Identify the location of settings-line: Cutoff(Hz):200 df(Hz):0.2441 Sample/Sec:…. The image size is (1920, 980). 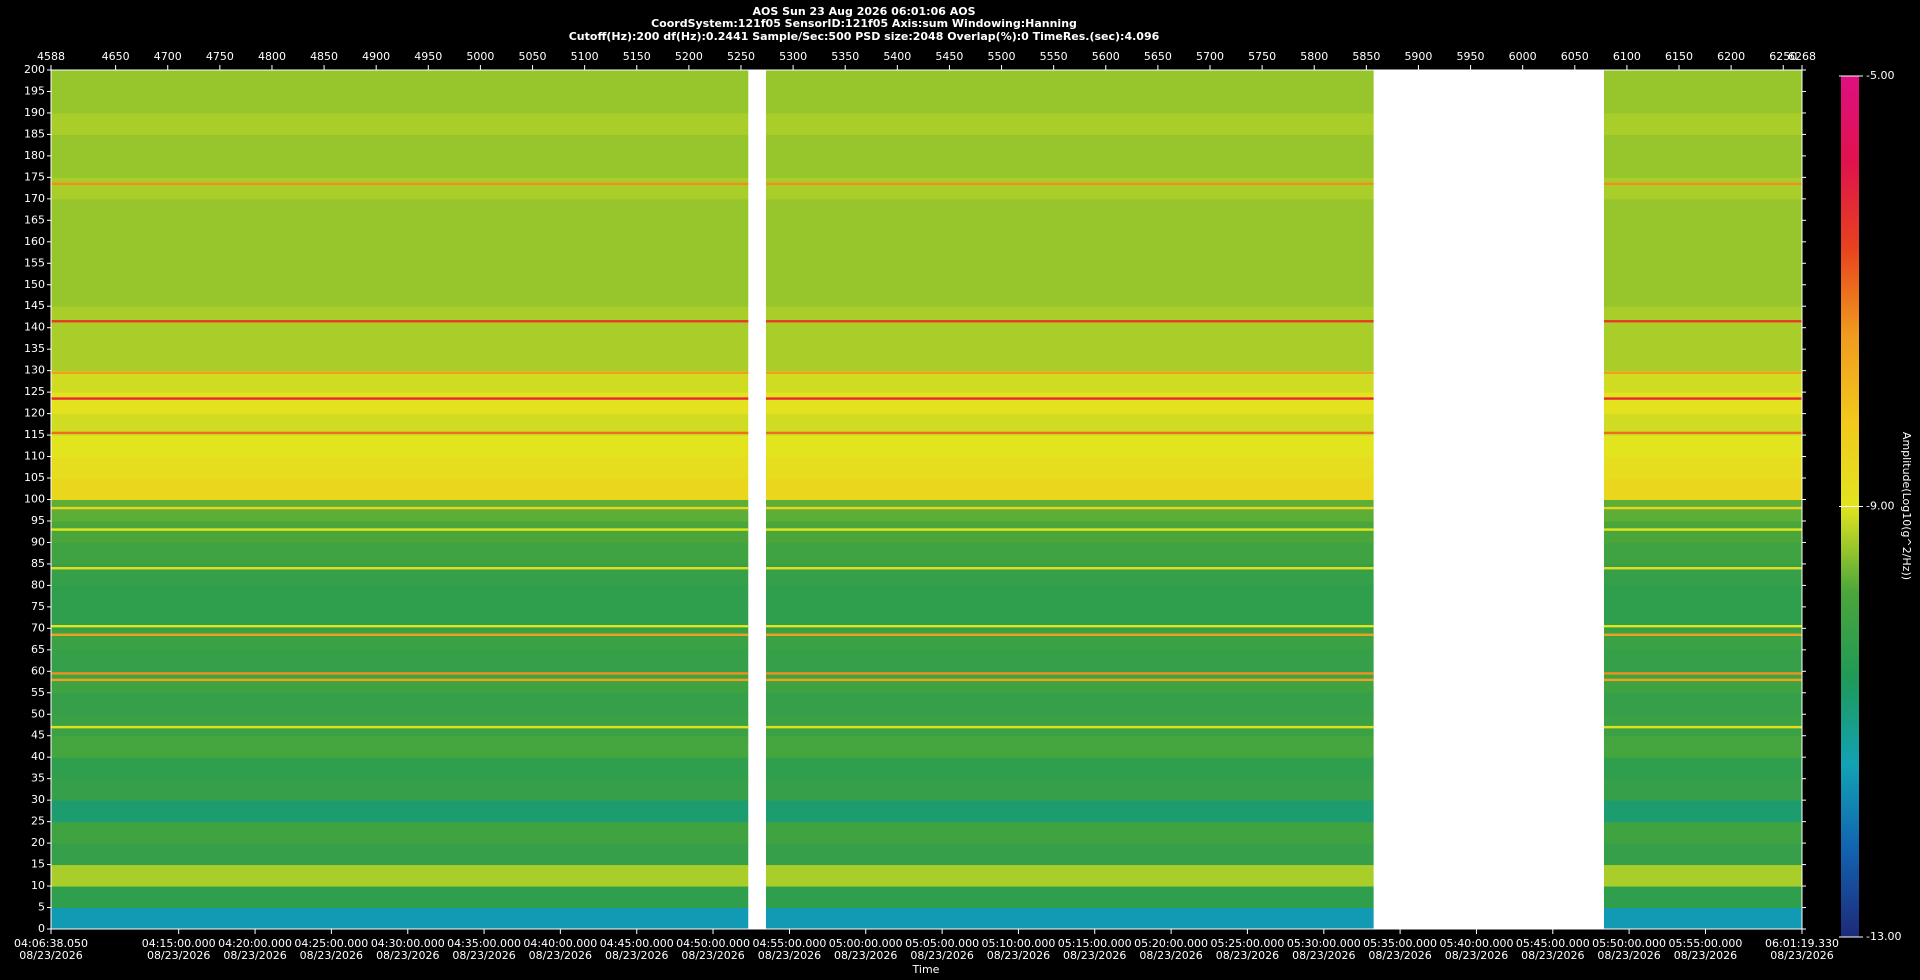
(864, 36).